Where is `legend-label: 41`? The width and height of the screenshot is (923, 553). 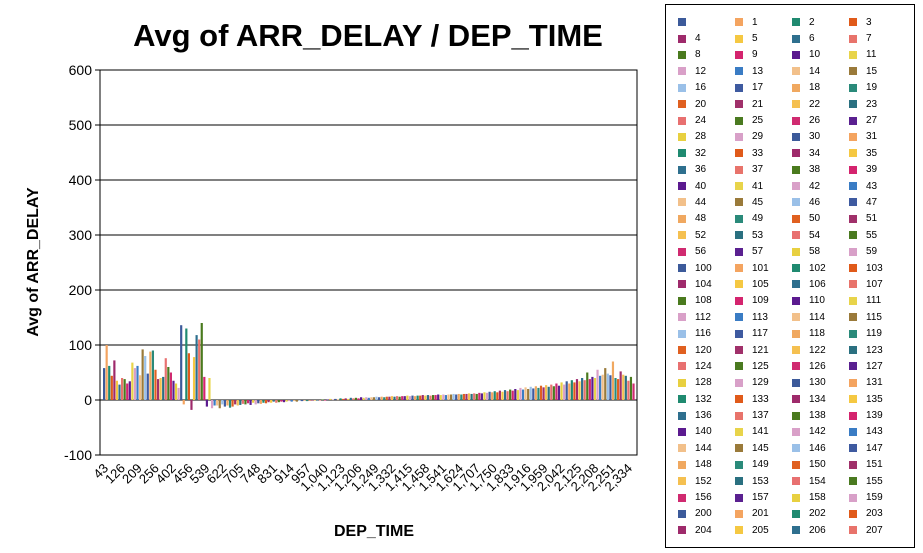 legend-label: 41 is located at coordinates (758, 186).